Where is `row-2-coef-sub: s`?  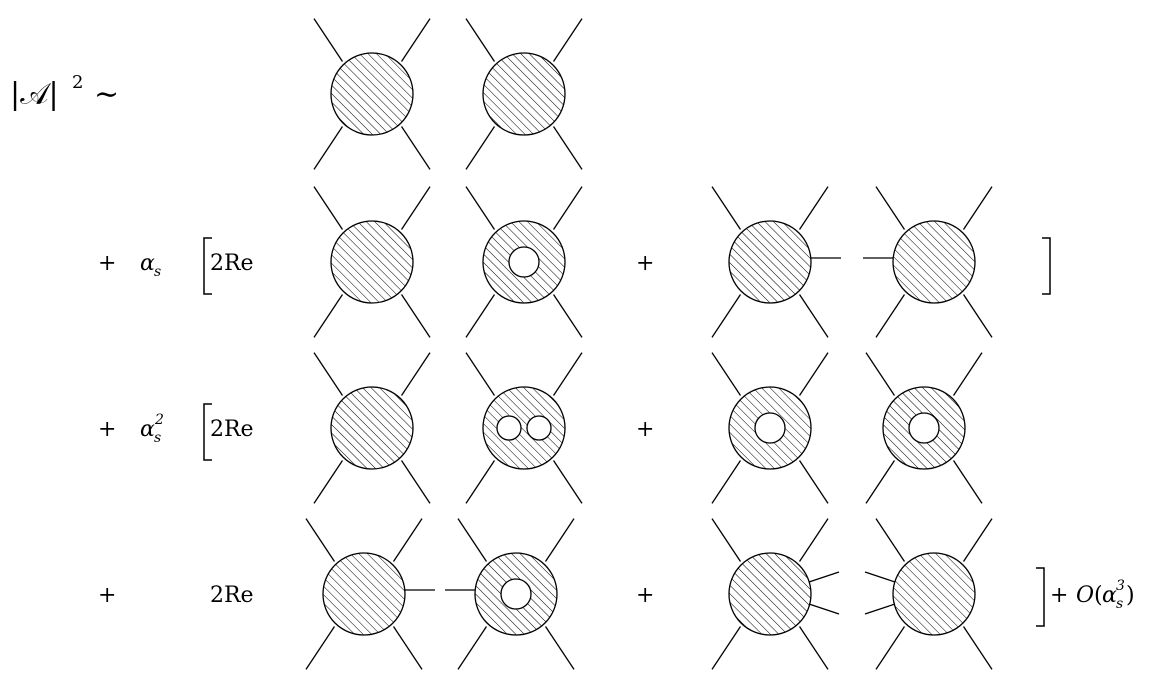
row-2-coef-sub: s is located at coordinates (157, 438).